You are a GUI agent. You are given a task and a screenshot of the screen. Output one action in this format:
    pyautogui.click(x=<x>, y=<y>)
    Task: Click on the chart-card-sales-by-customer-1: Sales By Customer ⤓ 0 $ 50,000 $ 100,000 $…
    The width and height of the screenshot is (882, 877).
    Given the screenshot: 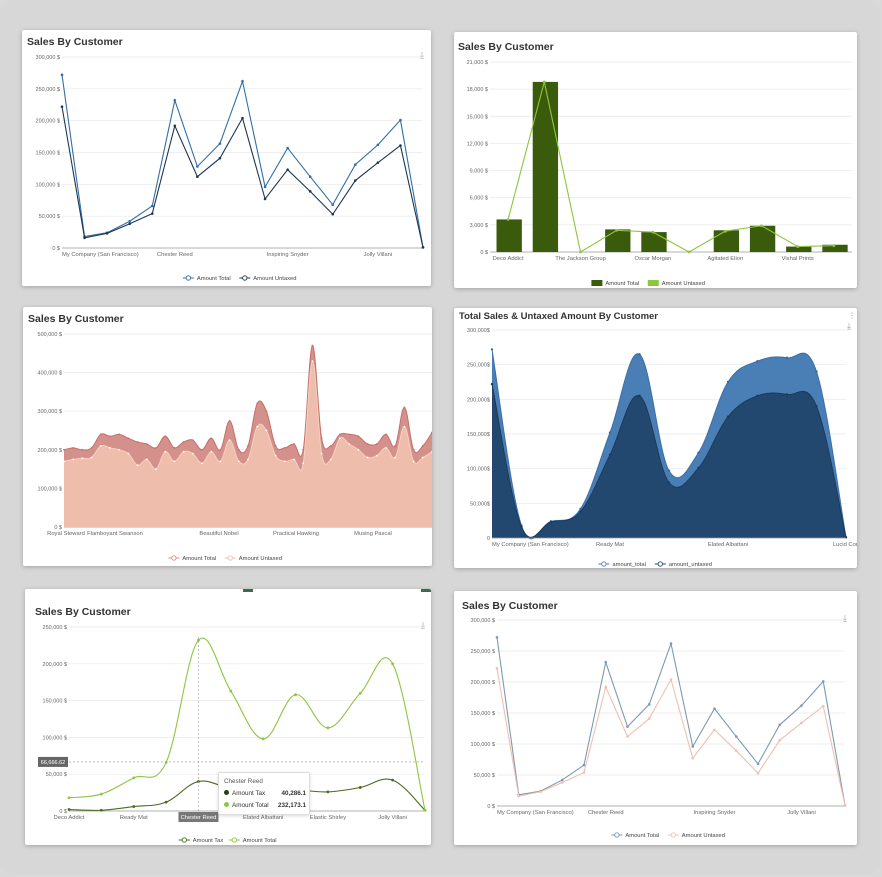 What is the action you would take?
    pyautogui.click(x=226, y=158)
    